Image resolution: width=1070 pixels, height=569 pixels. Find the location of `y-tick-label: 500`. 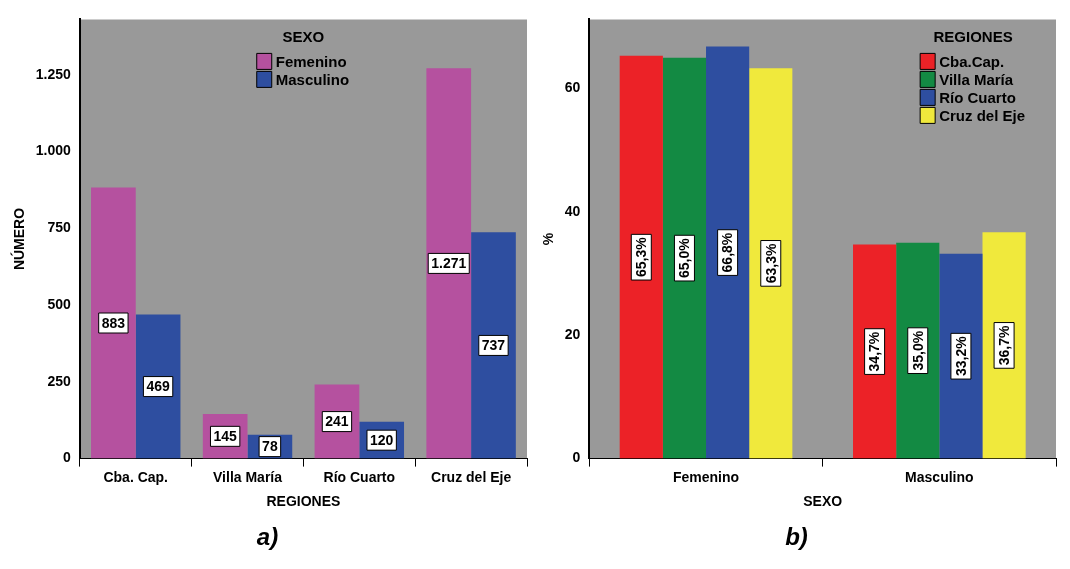

y-tick-label: 500 is located at coordinates (59, 303).